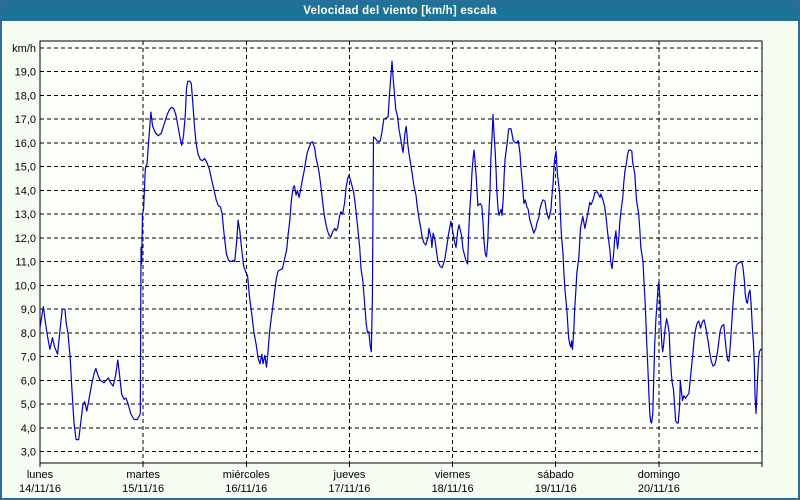 The width and height of the screenshot is (800, 500). I want to click on x-axis-day-label: miércoles, so click(247, 475).